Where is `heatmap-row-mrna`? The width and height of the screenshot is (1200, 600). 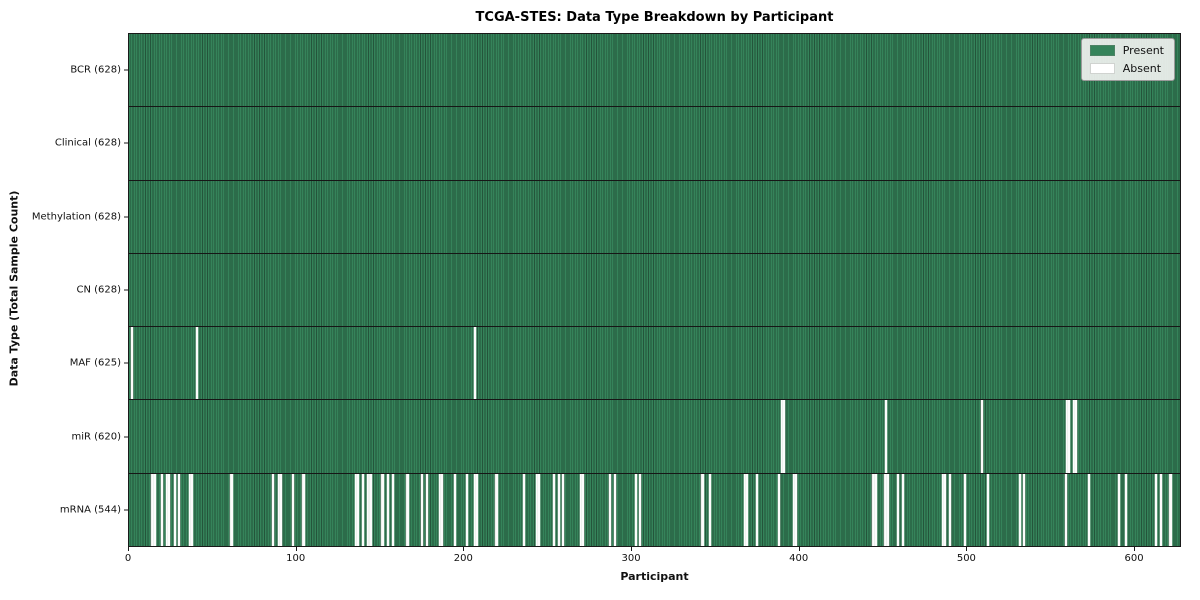
heatmap-row-mrna is located at coordinates (654, 509).